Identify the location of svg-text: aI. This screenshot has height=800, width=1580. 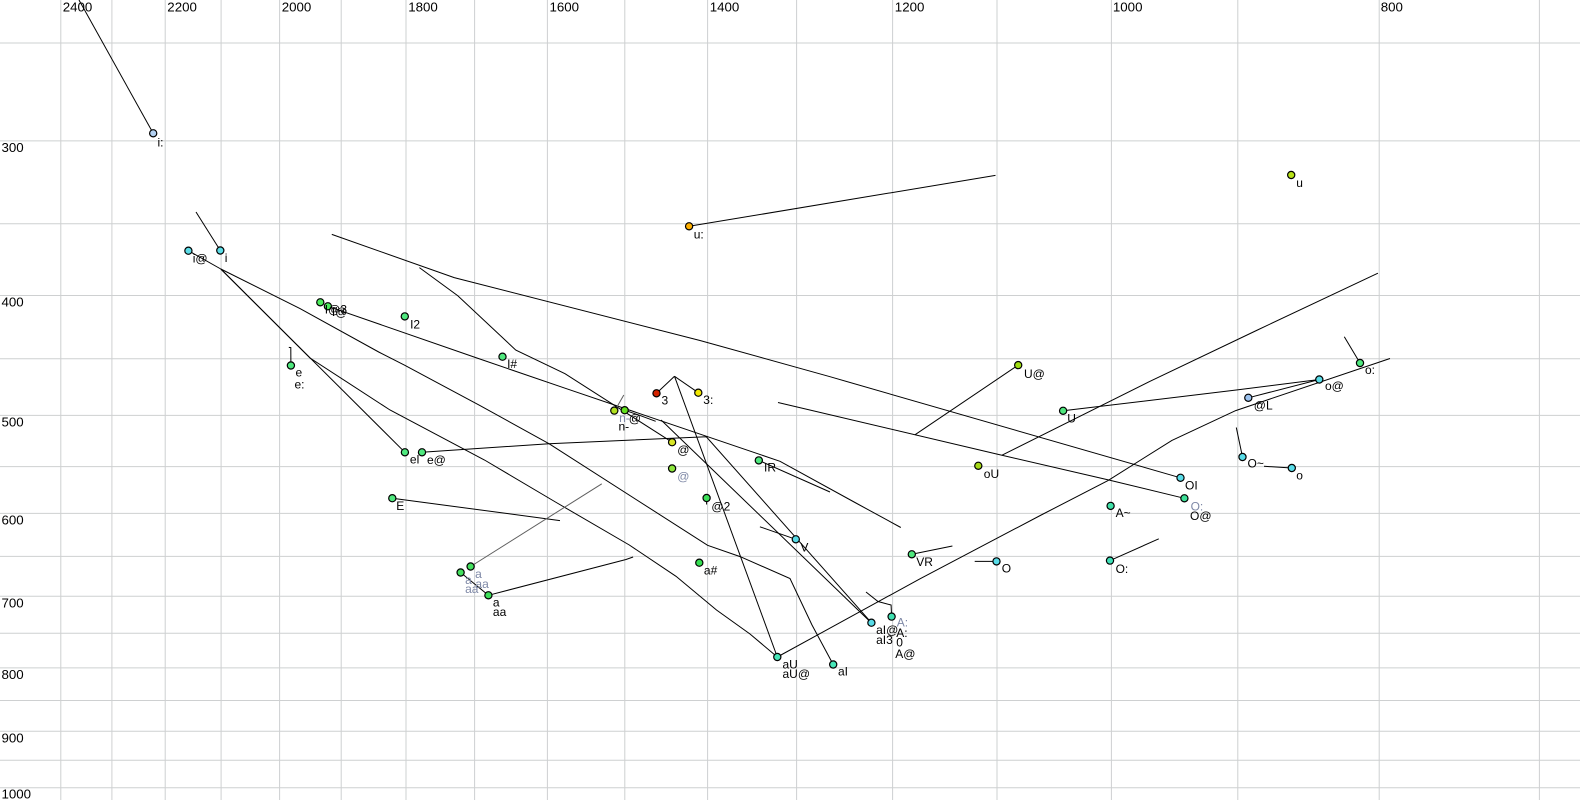
(843, 671).